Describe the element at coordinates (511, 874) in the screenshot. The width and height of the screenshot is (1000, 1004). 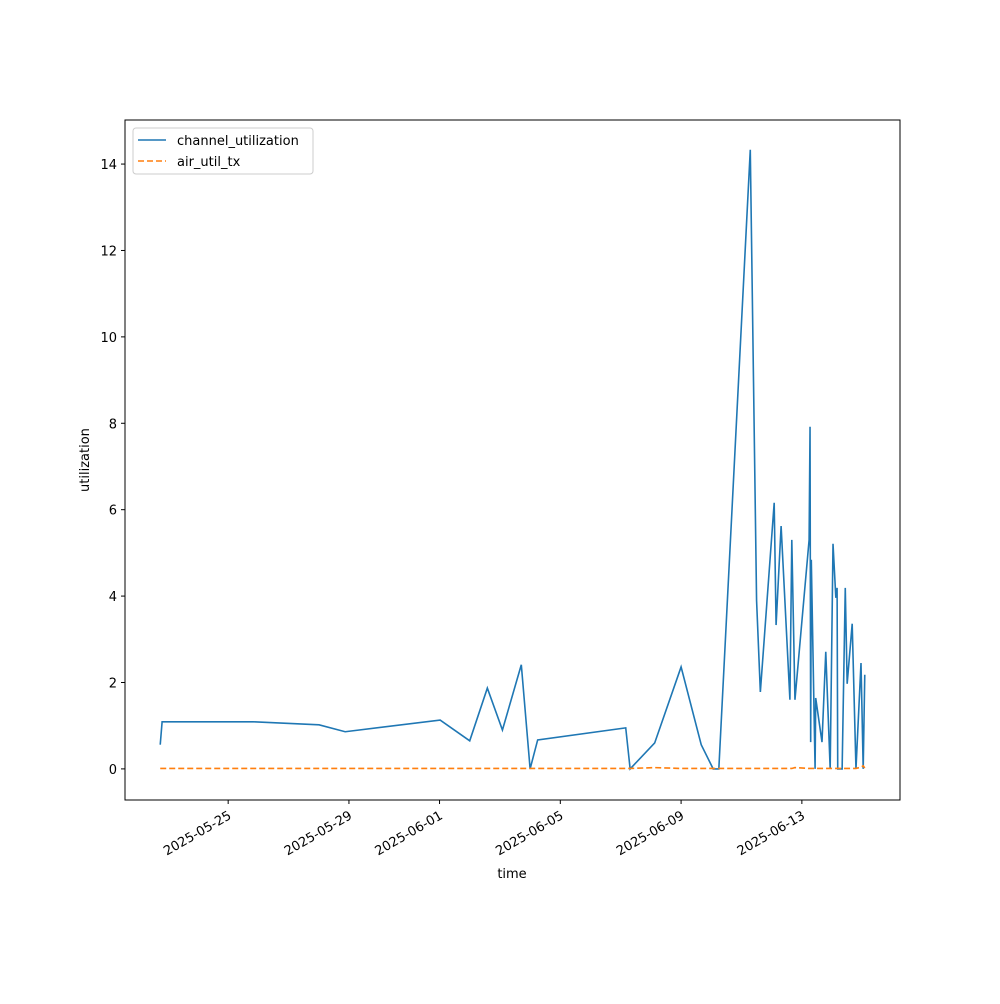
I see `x-axis-label: time` at that location.